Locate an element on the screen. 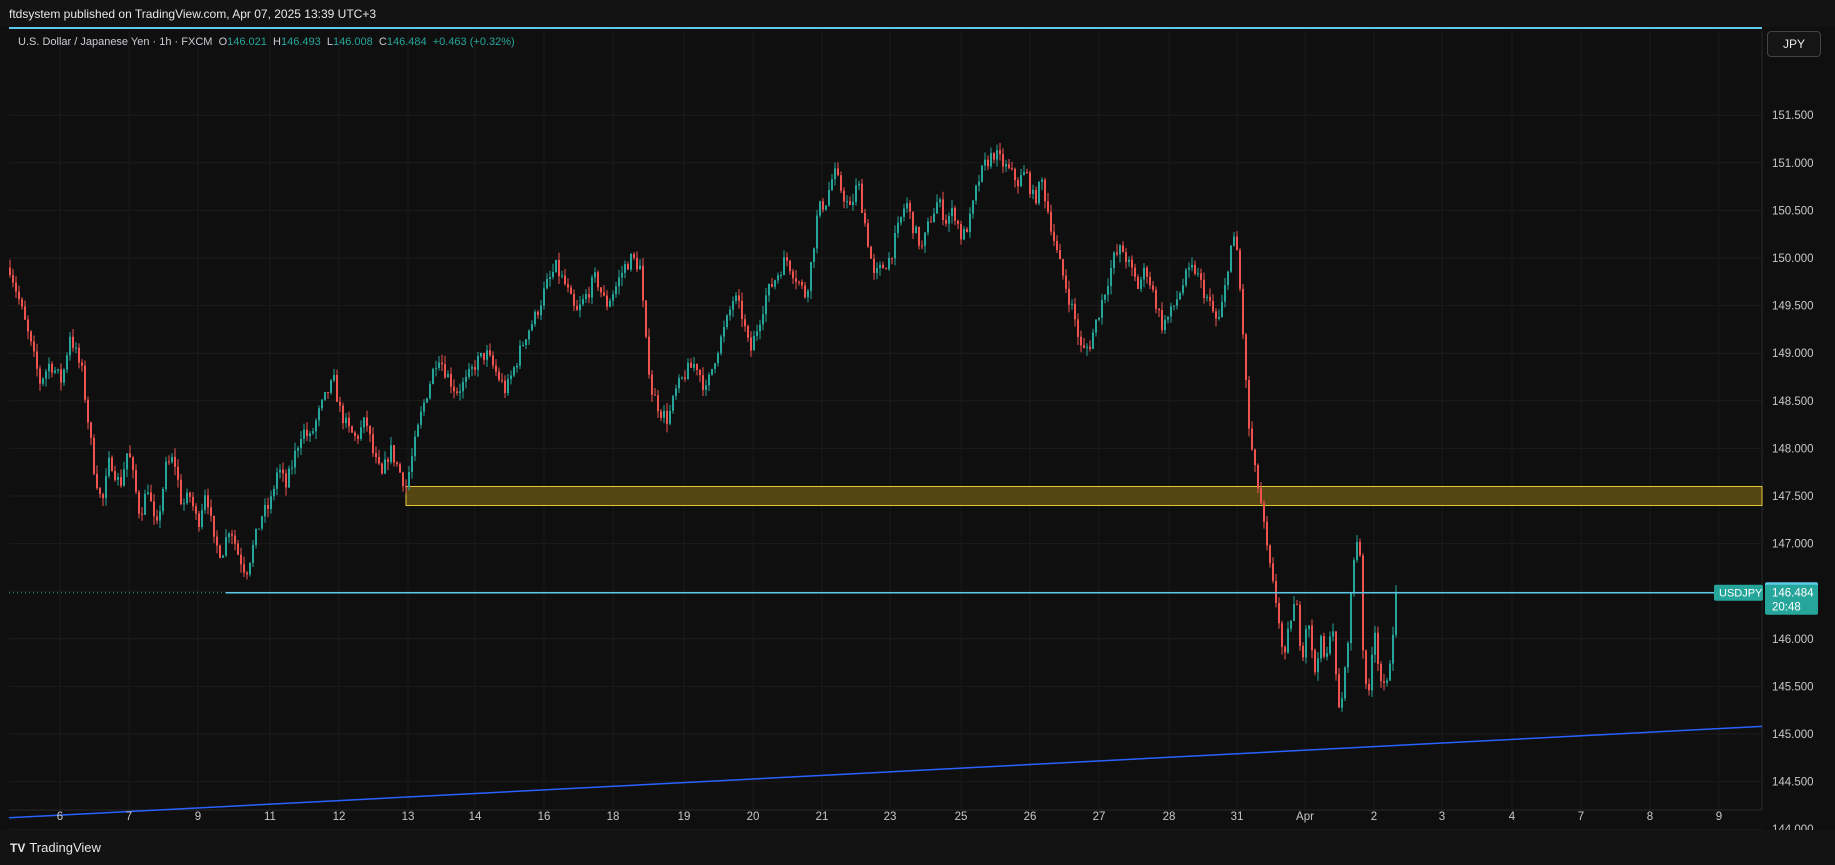  price-tick-label: 149.000 is located at coordinates (1793, 354).